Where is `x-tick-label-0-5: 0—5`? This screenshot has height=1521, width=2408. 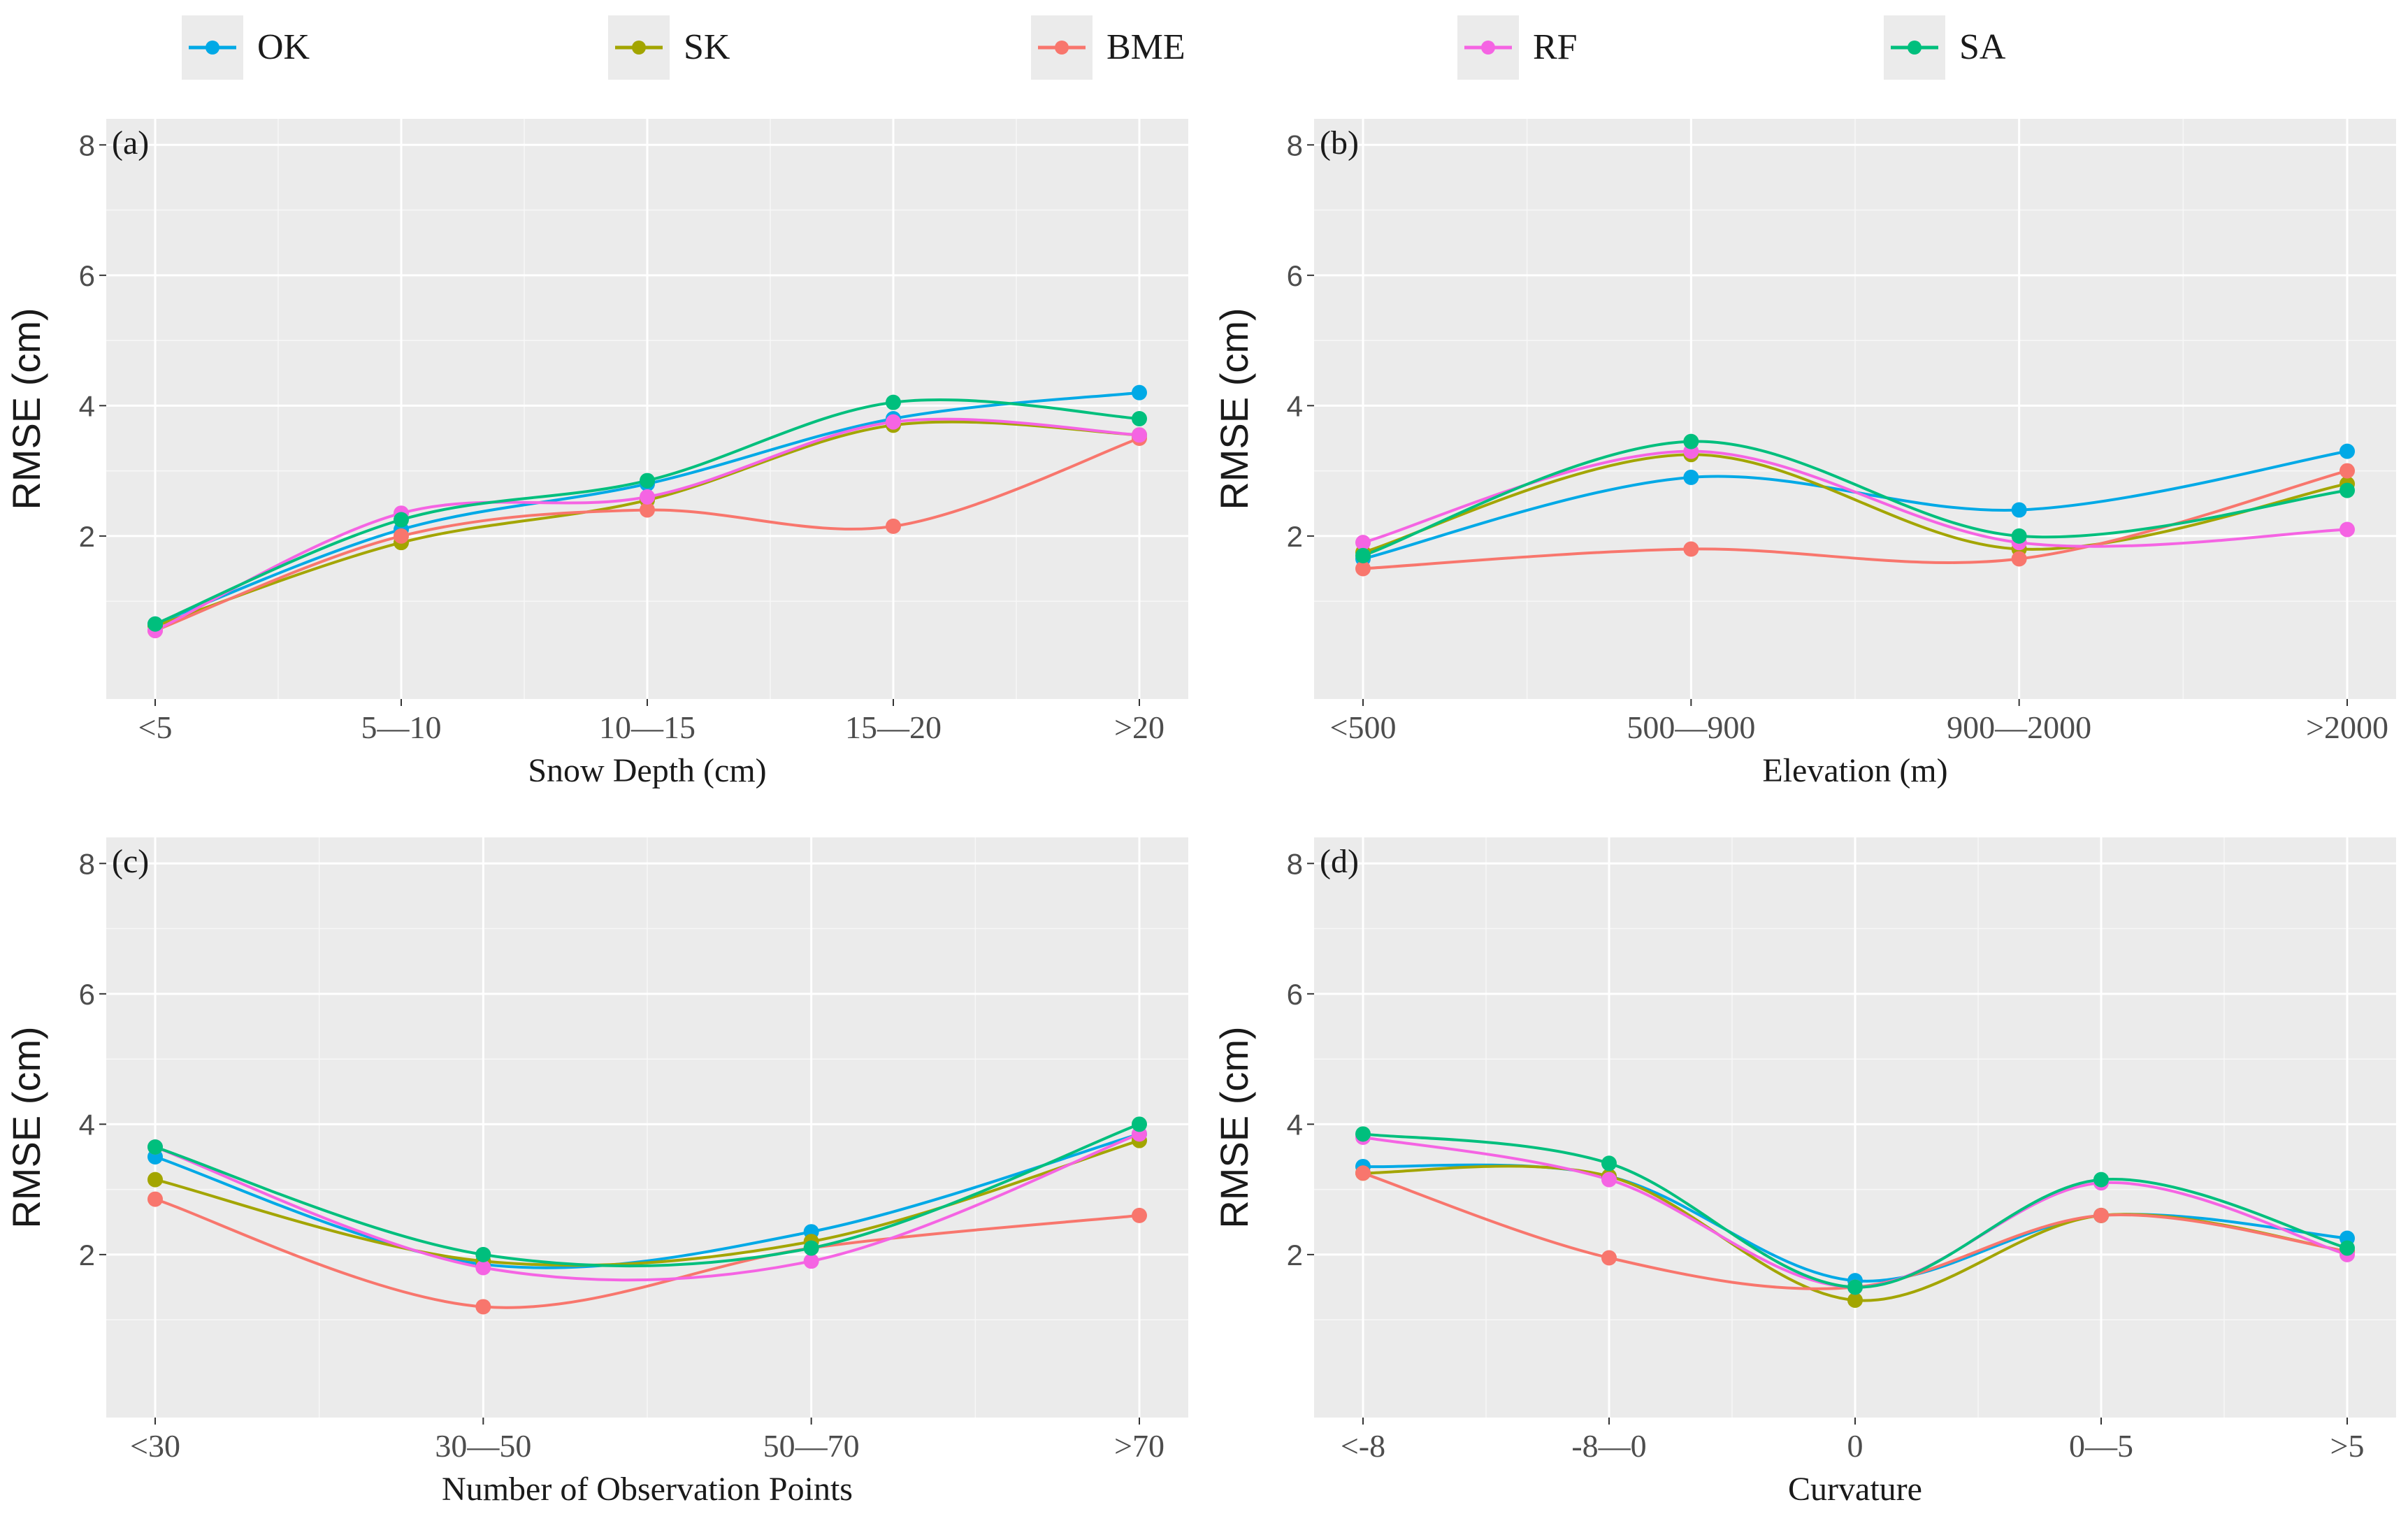
x-tick-label-0-5: 0—5 is located at coordinates (2101, 1446).